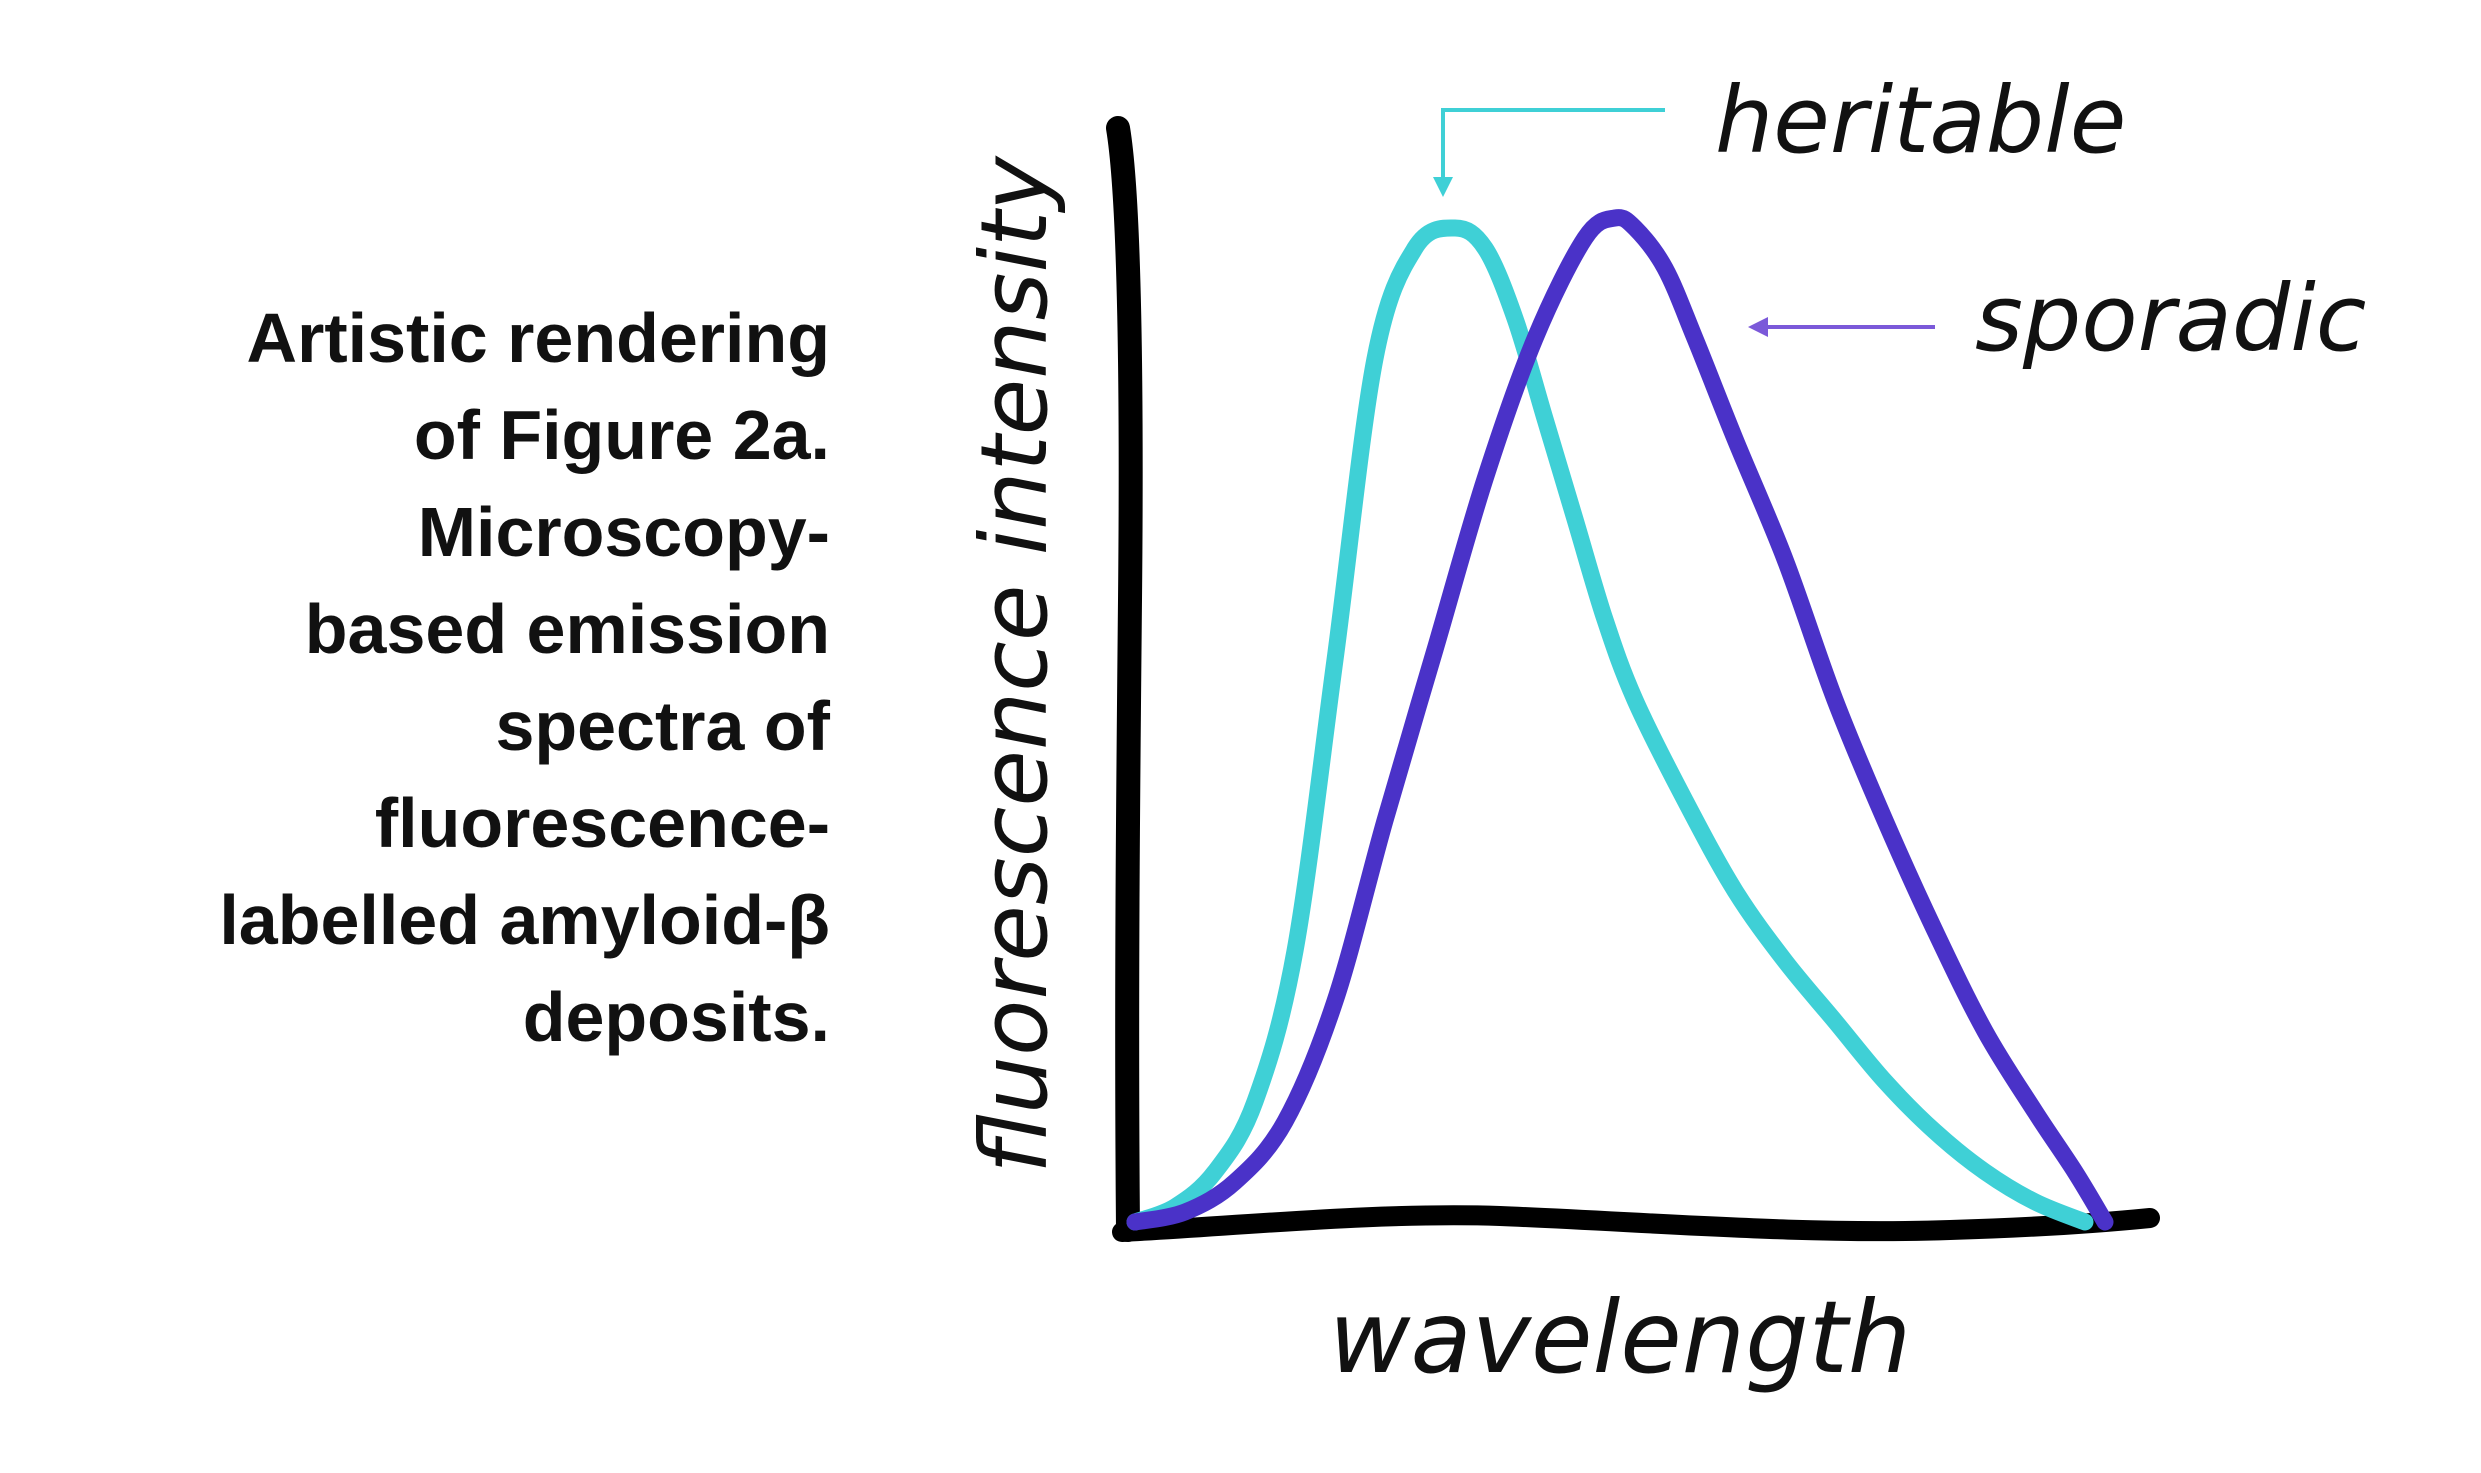 The width and height of the screenshot is (2481, 1473). I want to click on caption-line: Microscopy-, so click(623, 532).